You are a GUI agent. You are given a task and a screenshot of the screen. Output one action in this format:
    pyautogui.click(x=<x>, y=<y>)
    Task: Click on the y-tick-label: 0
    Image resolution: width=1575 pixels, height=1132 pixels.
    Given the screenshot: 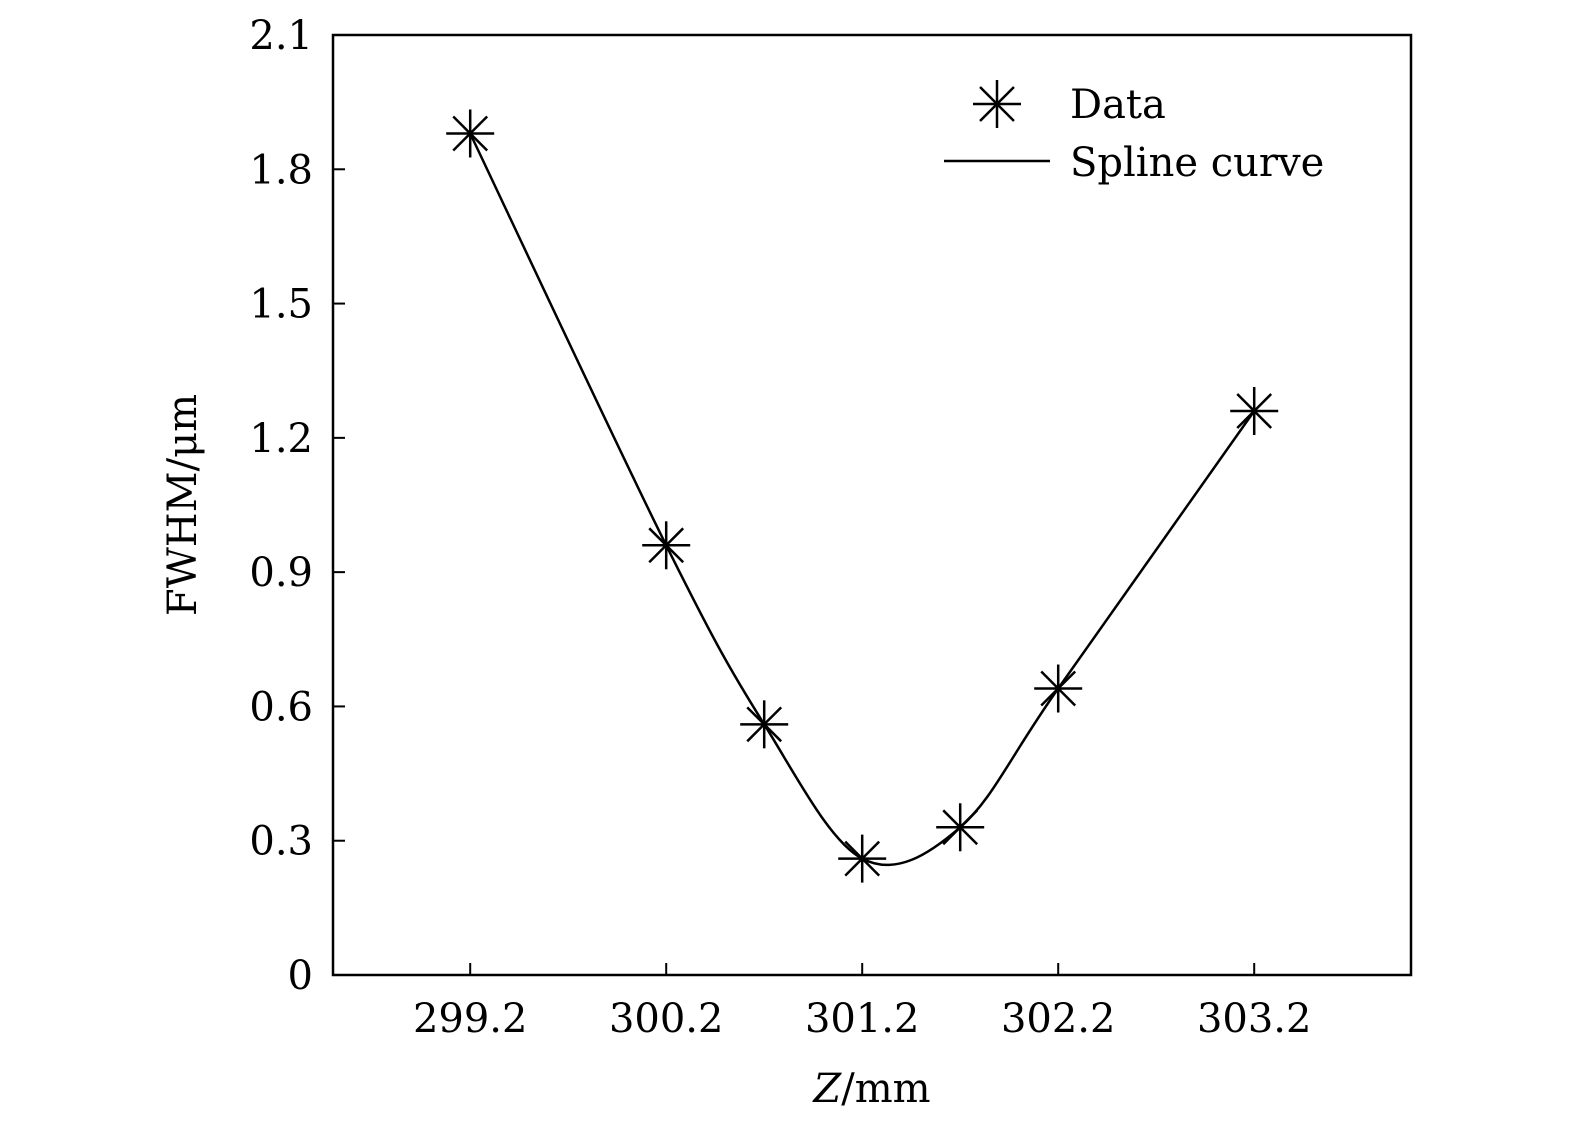 What is the action you would take?
    pyautogui.click(x=300, y=976)
    